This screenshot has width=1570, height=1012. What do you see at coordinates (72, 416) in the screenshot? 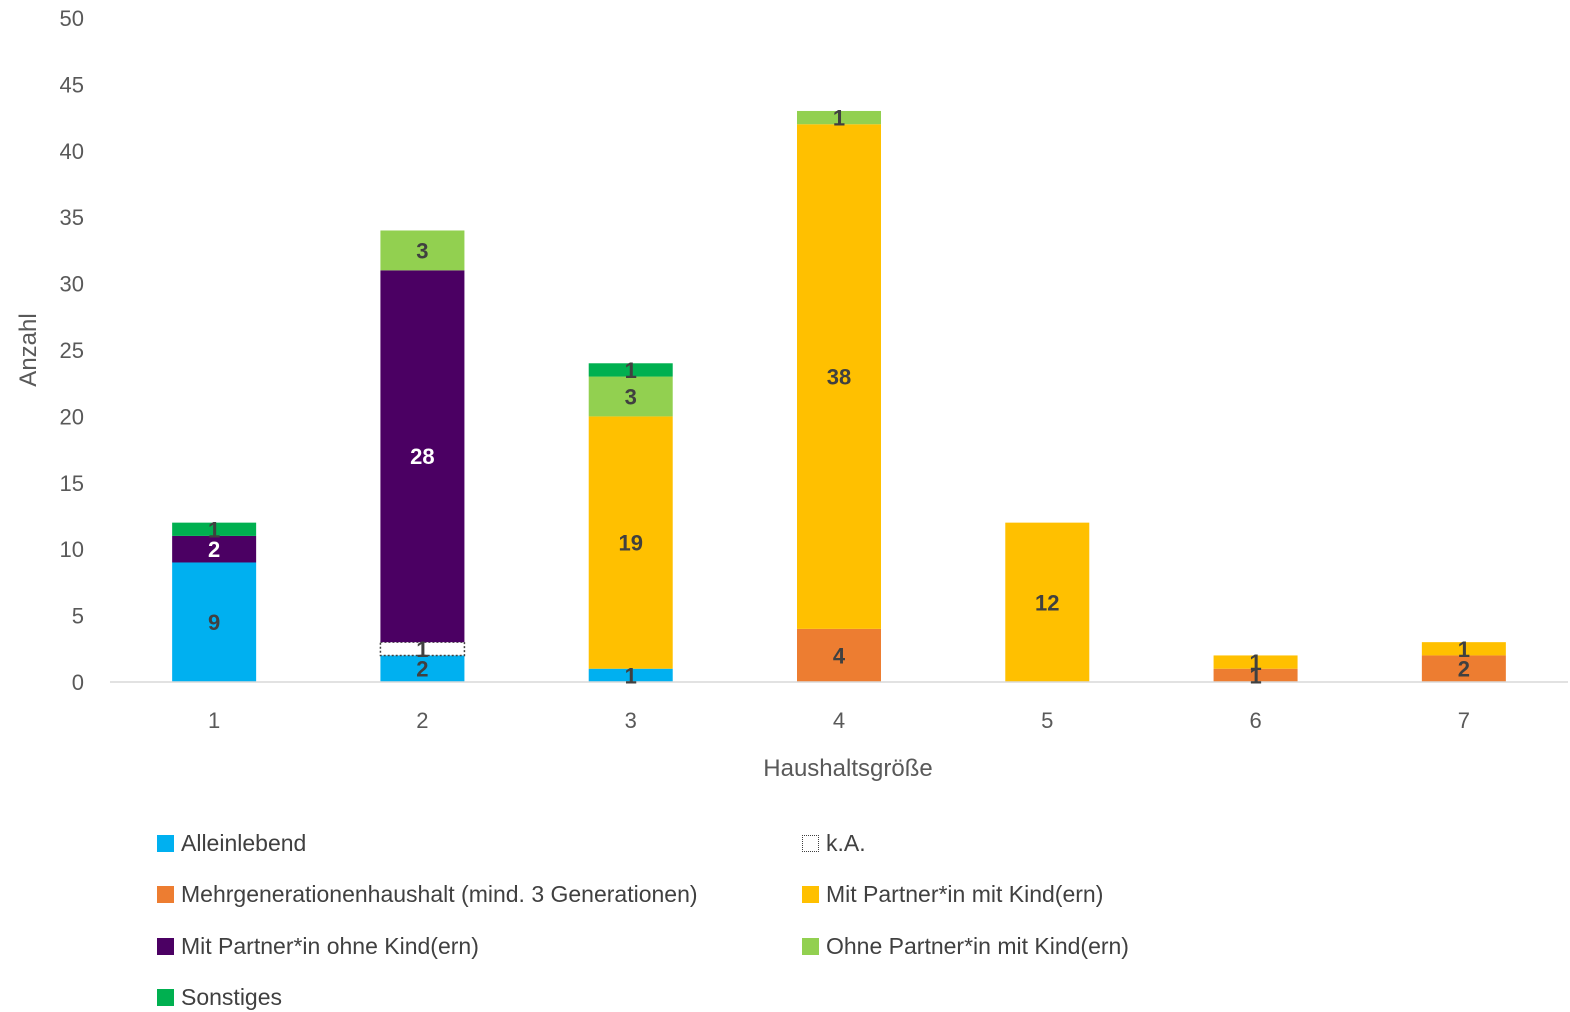
I see `y-tick-label: 20` at bounding box center [72, 416].